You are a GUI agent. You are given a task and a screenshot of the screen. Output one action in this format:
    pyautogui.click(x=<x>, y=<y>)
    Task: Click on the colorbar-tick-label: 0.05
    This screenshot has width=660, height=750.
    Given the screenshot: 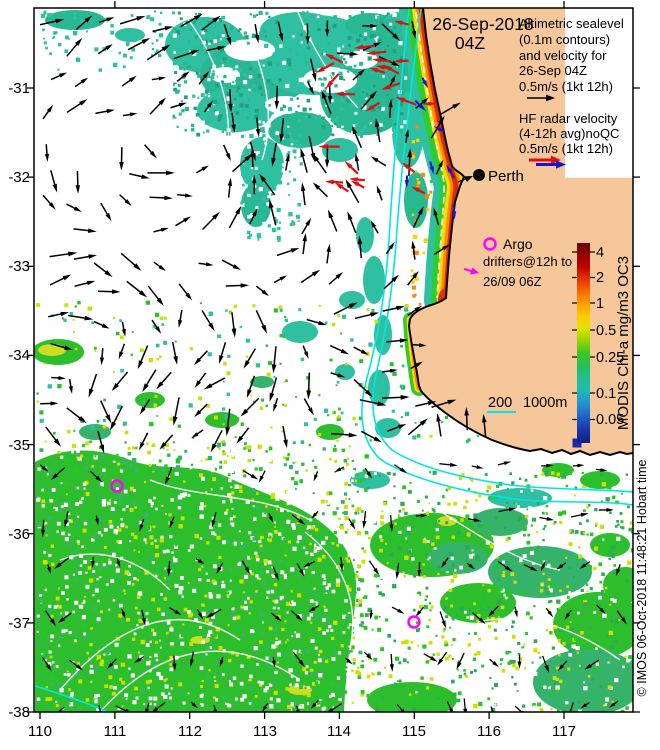 What is the action you would take?
    pyautogui.click(x=610, y=420)
    